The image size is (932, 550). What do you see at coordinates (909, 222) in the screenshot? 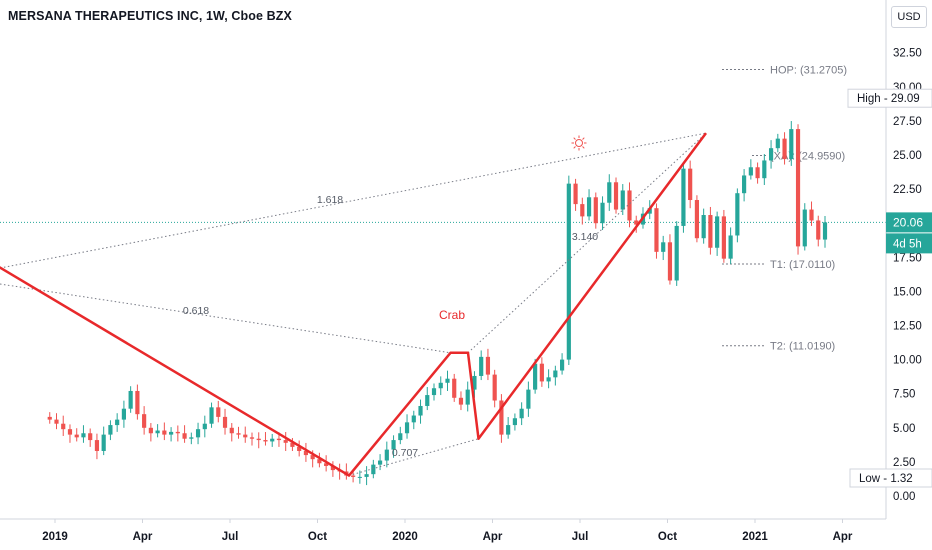
I see `last-price-tag` at bounding box center [909, 222].